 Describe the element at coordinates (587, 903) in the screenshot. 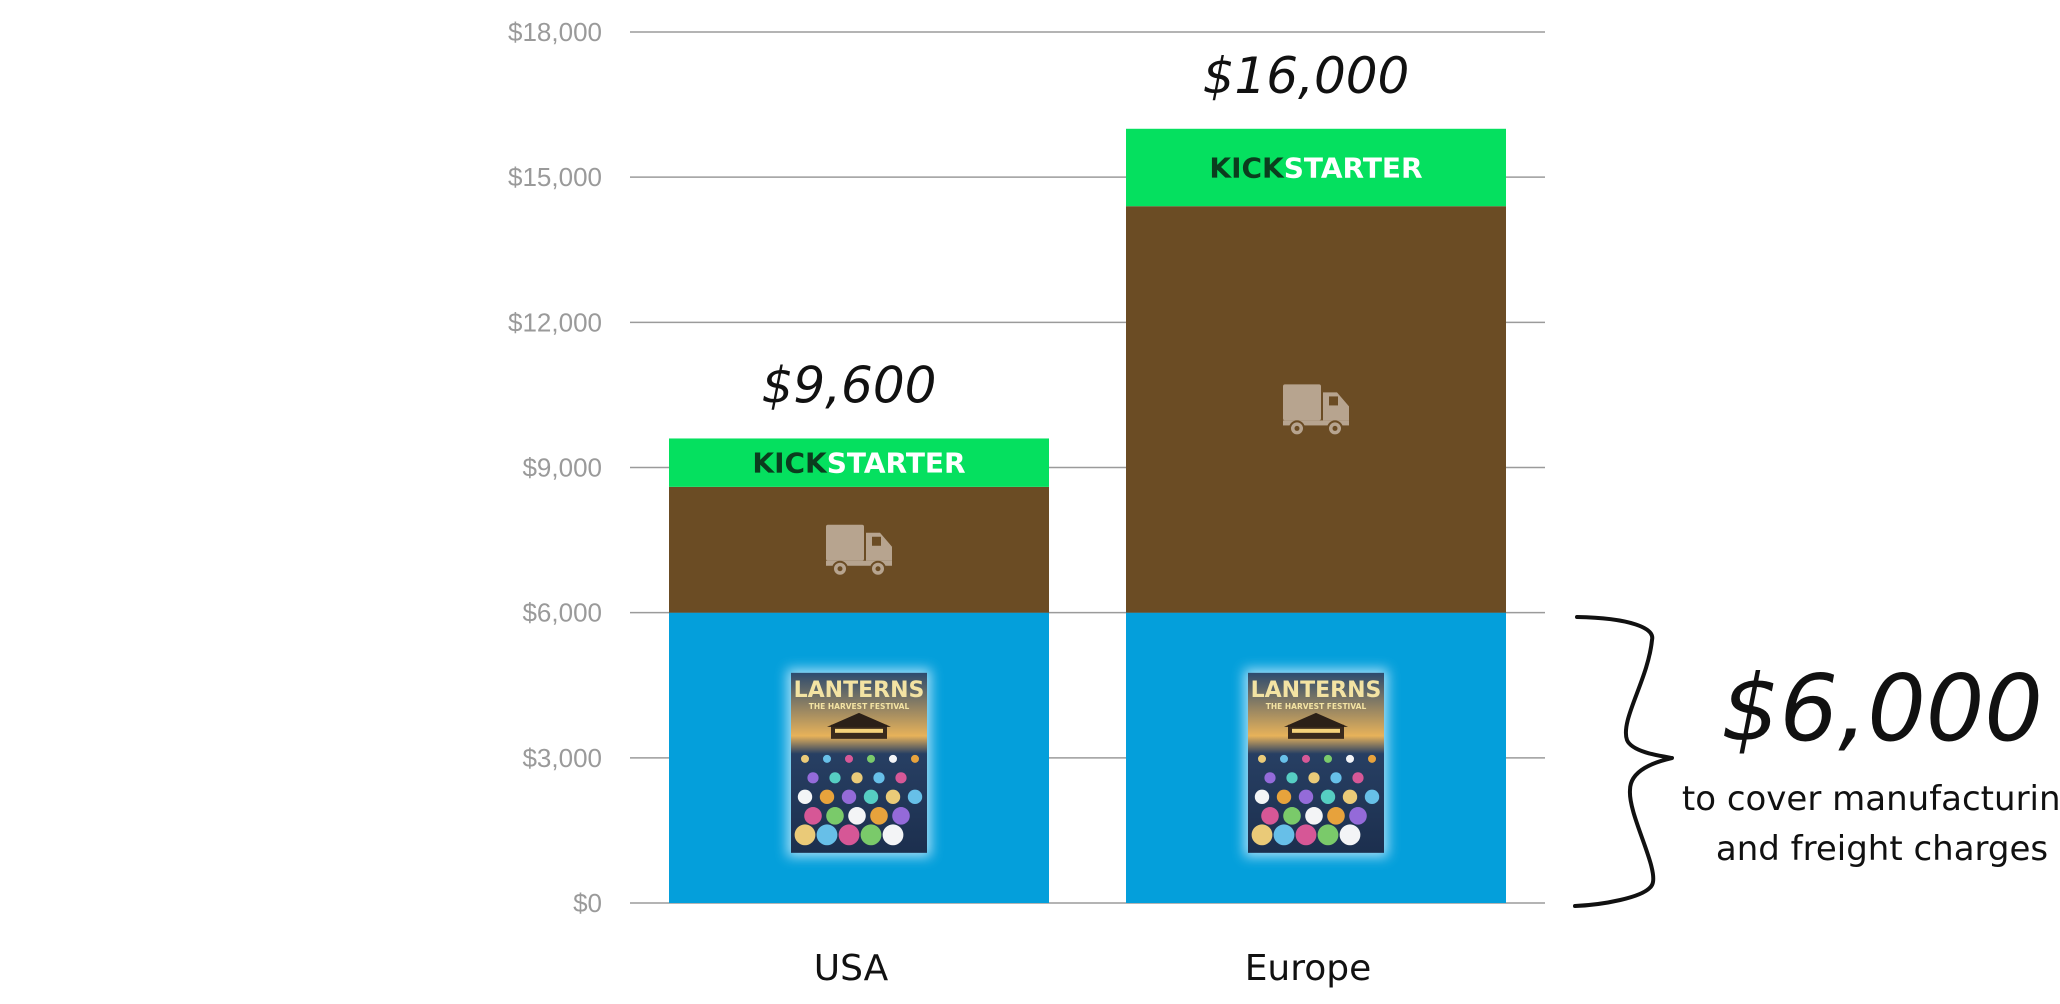

I see `y-tick-label: $0` at that location.